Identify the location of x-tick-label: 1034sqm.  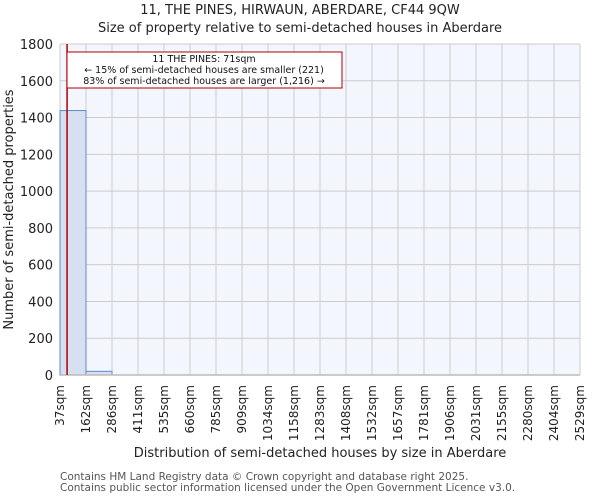
(268, 413).